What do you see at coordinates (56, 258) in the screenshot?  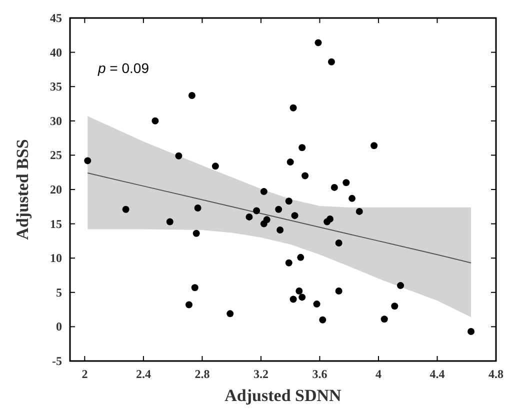 I see `y-tick-label: 10` at bounding box center [56, 258].